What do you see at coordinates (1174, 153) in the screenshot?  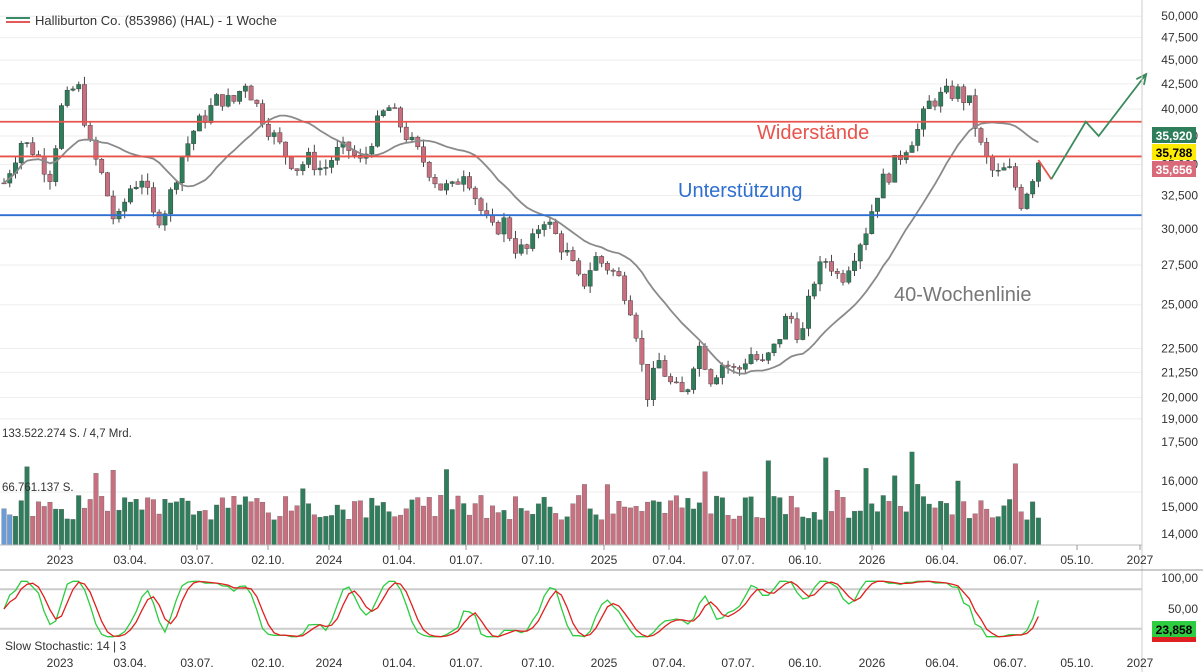 I see `price-tag-label: 35,788` at bounding box center [1174, 153].